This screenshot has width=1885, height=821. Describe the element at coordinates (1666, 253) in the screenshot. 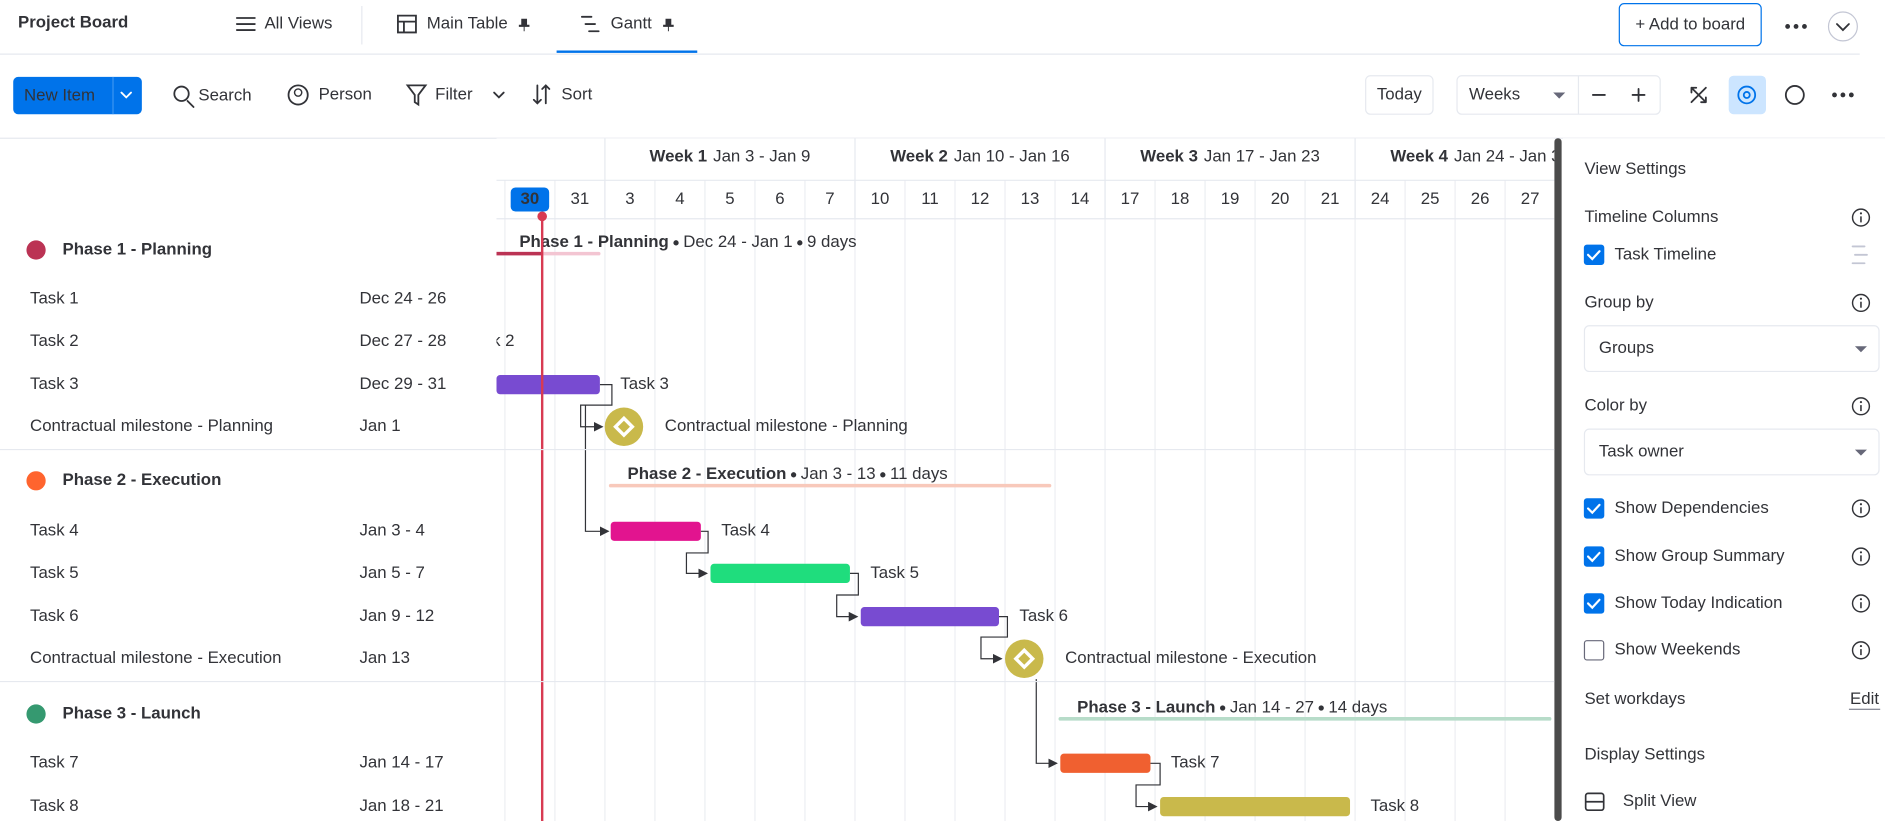

I see `column-option: Task Timeline` at that location.